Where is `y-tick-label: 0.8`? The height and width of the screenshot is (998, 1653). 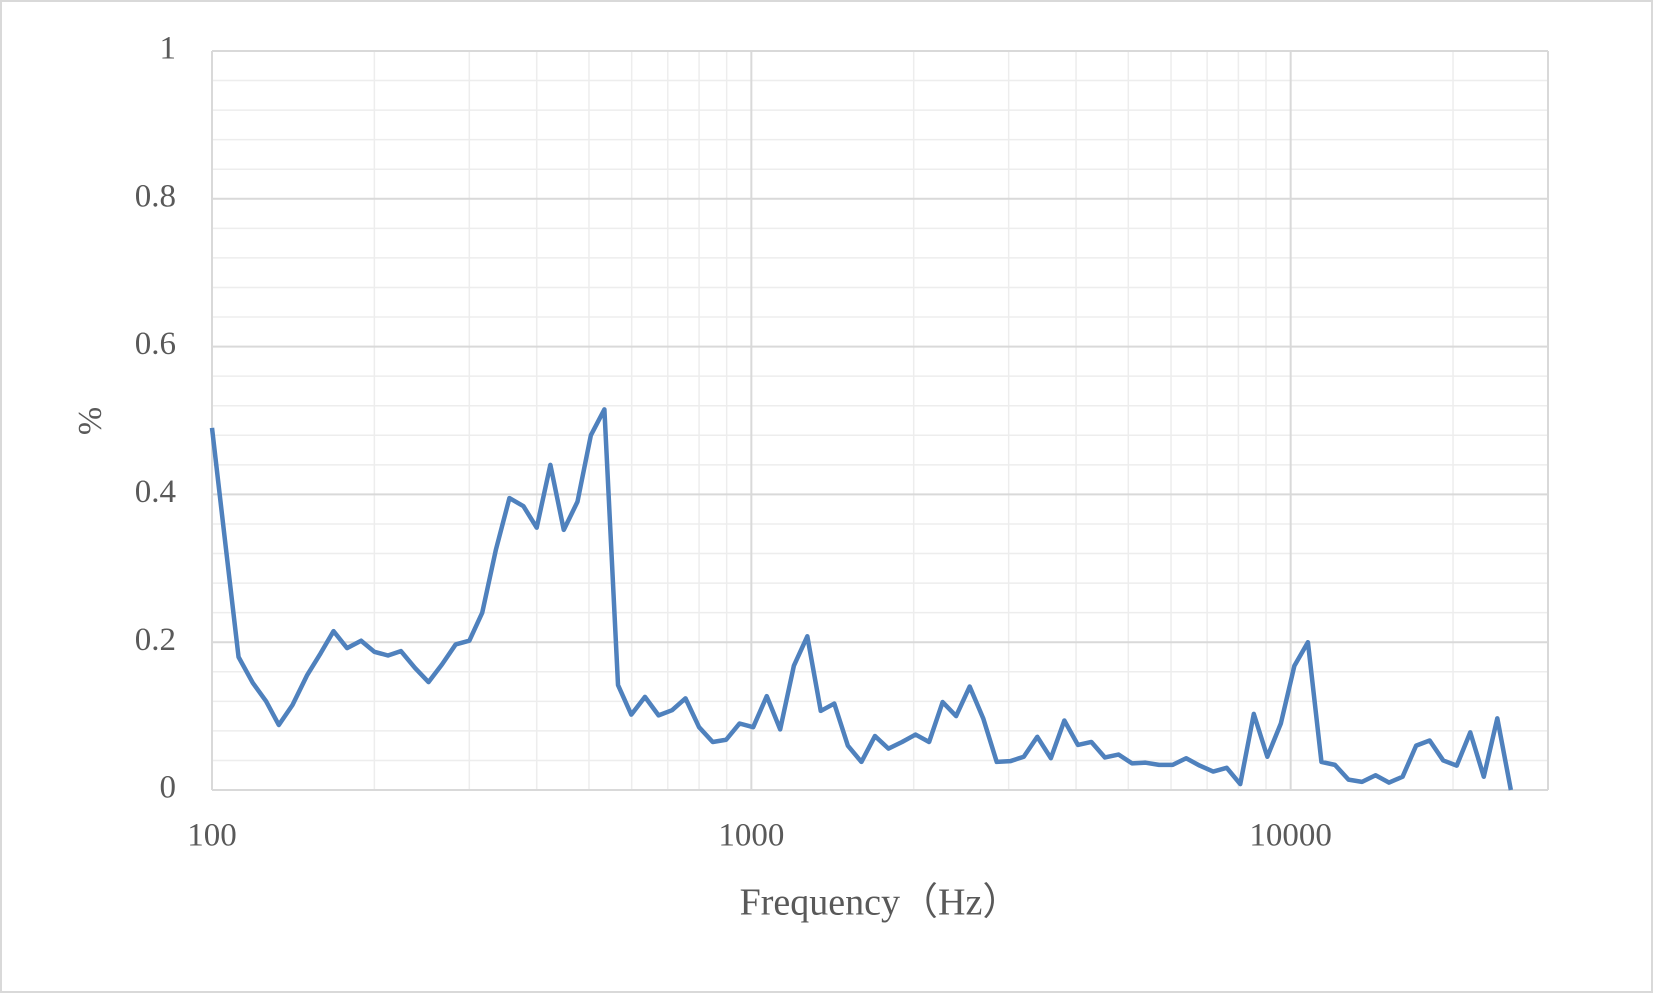
y-tick-label: 0.8 is located at coordinates (155, 196).